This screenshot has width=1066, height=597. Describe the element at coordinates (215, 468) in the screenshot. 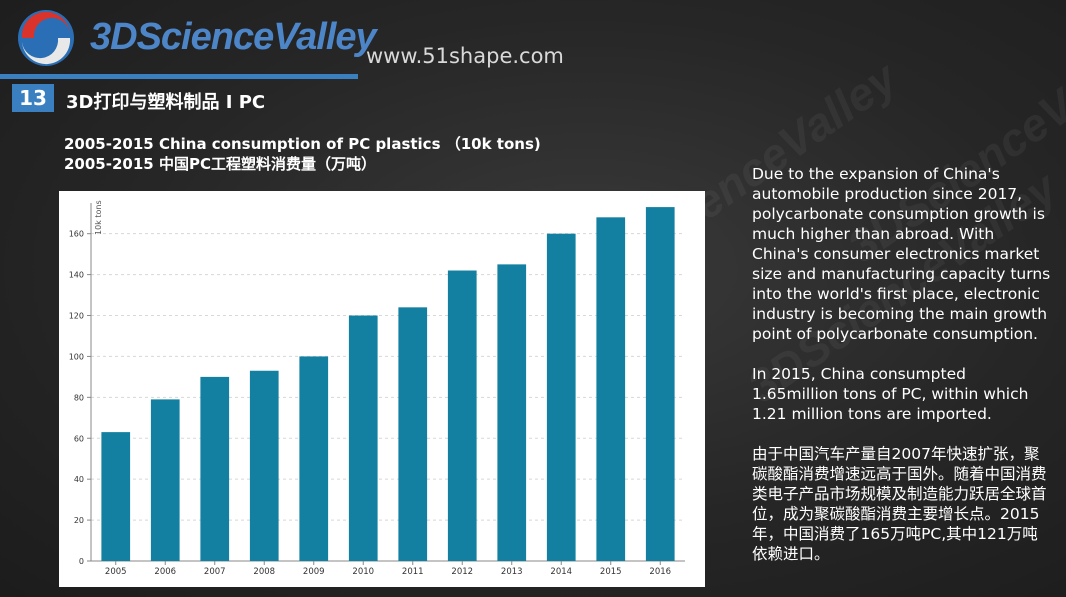

I see `bar-2007` at that location.